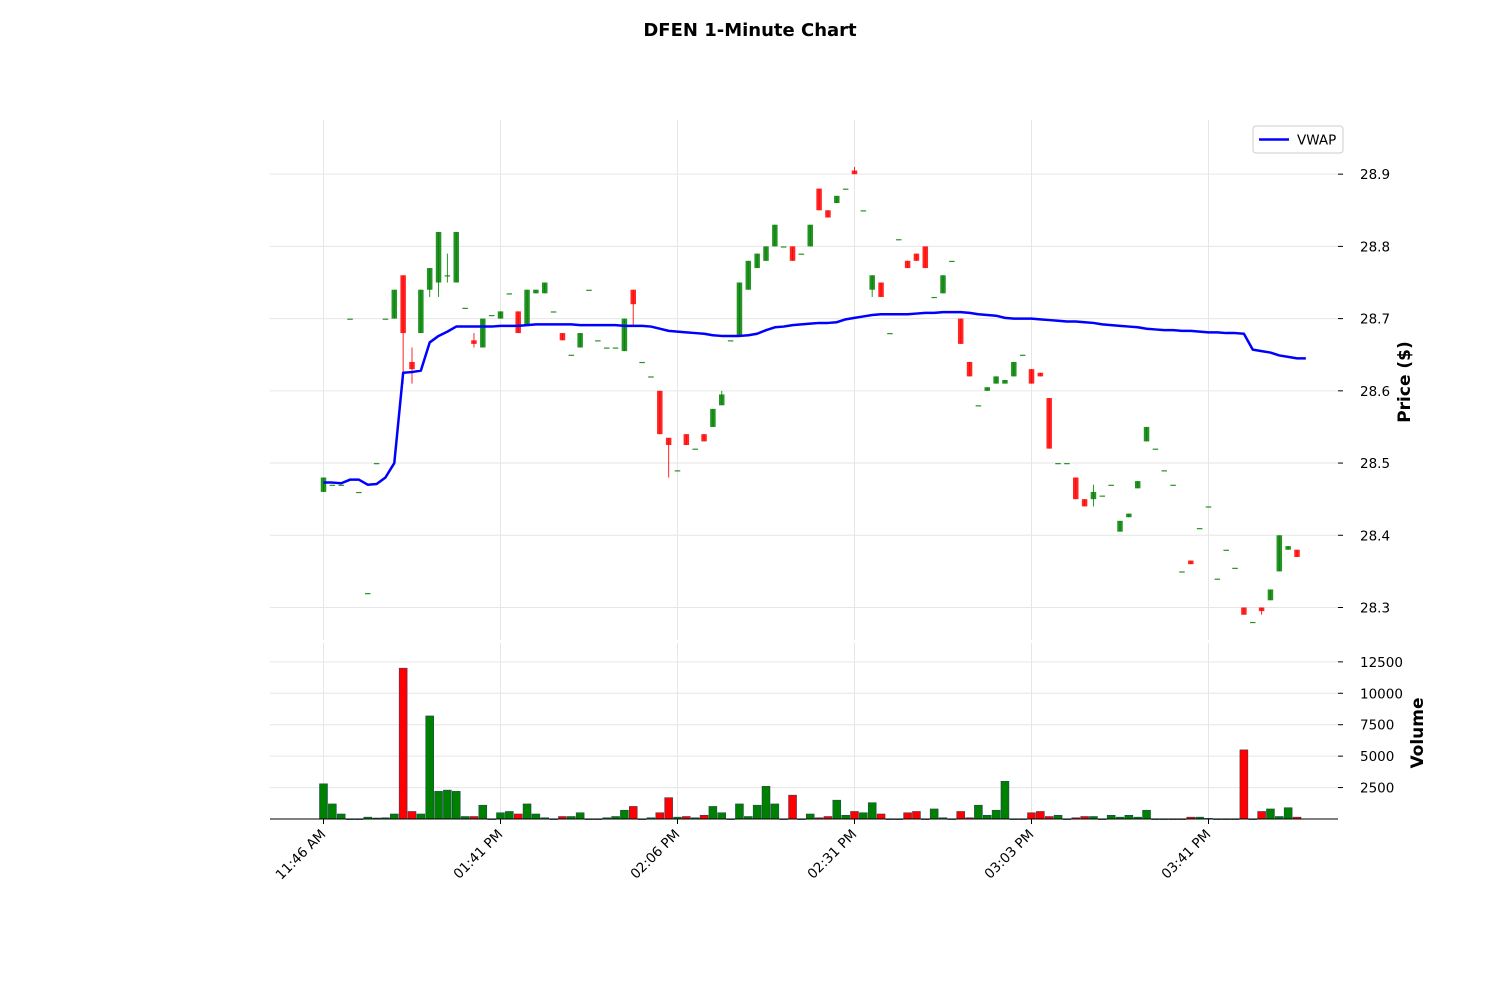 The width and height of the screenshot is (1500, 1000). What do you see at coordinates (1375, 392) in the screenshot?
I see `price-tick-label: 28.6` at bounding box center [1375, 392].